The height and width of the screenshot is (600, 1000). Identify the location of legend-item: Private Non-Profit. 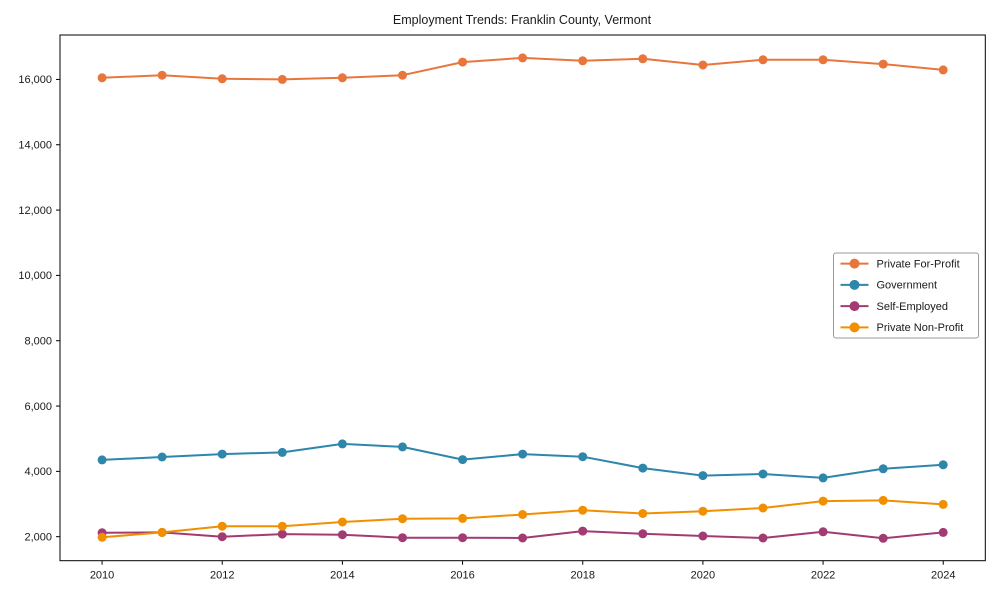
(902, 328).